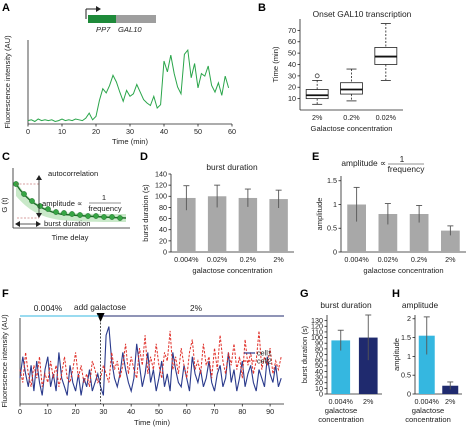 This screenshot has width=474, height=436. I want to click on legend-label-cell1: cell1, so click(264, 353).